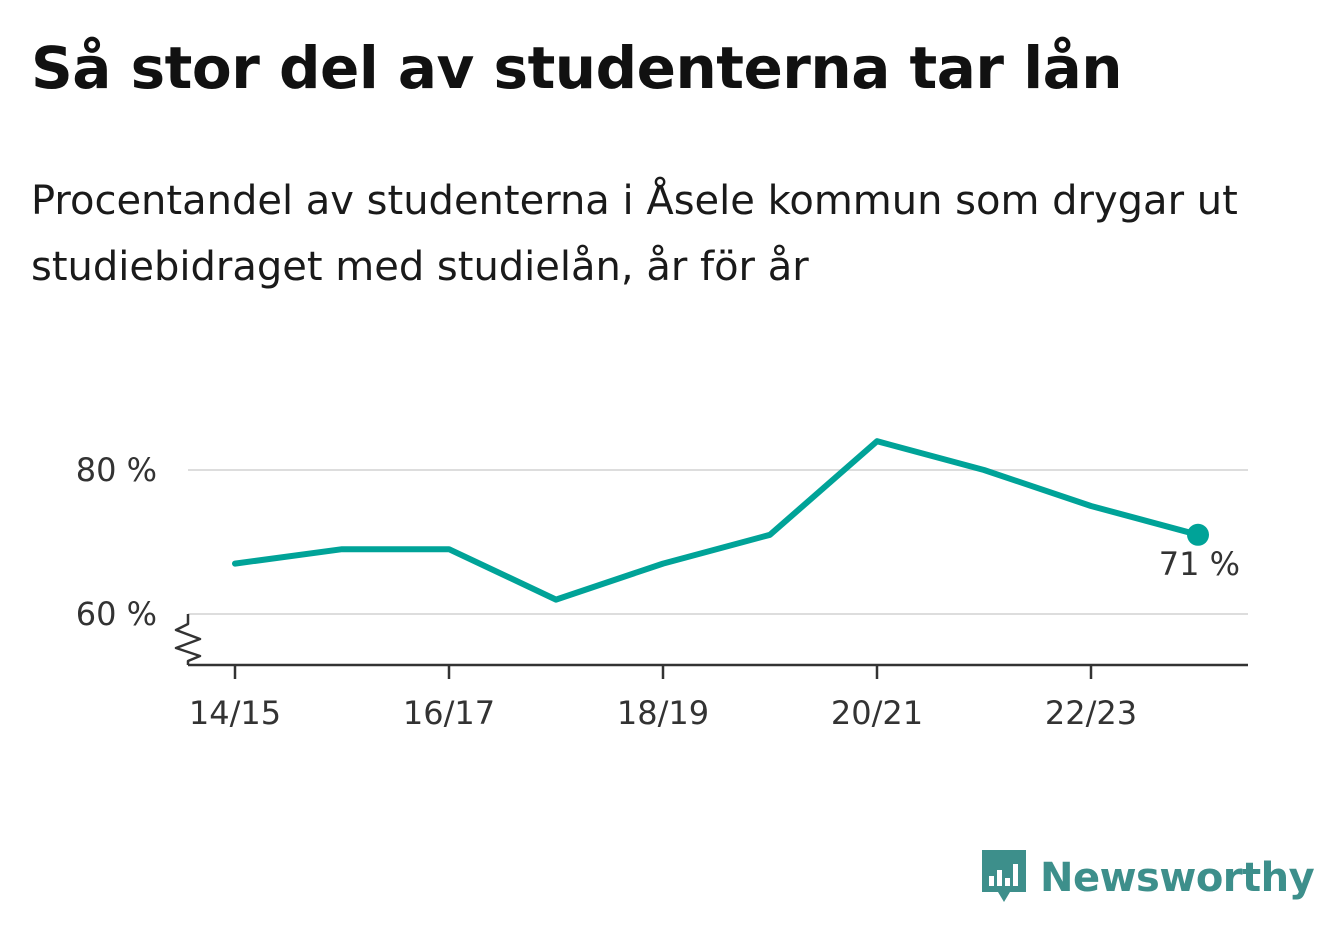 The image size is (1322, 939). Describe the element at coordinates (1199, 564) in the screenshot. I see `last-value-label: 71 %` at that location.